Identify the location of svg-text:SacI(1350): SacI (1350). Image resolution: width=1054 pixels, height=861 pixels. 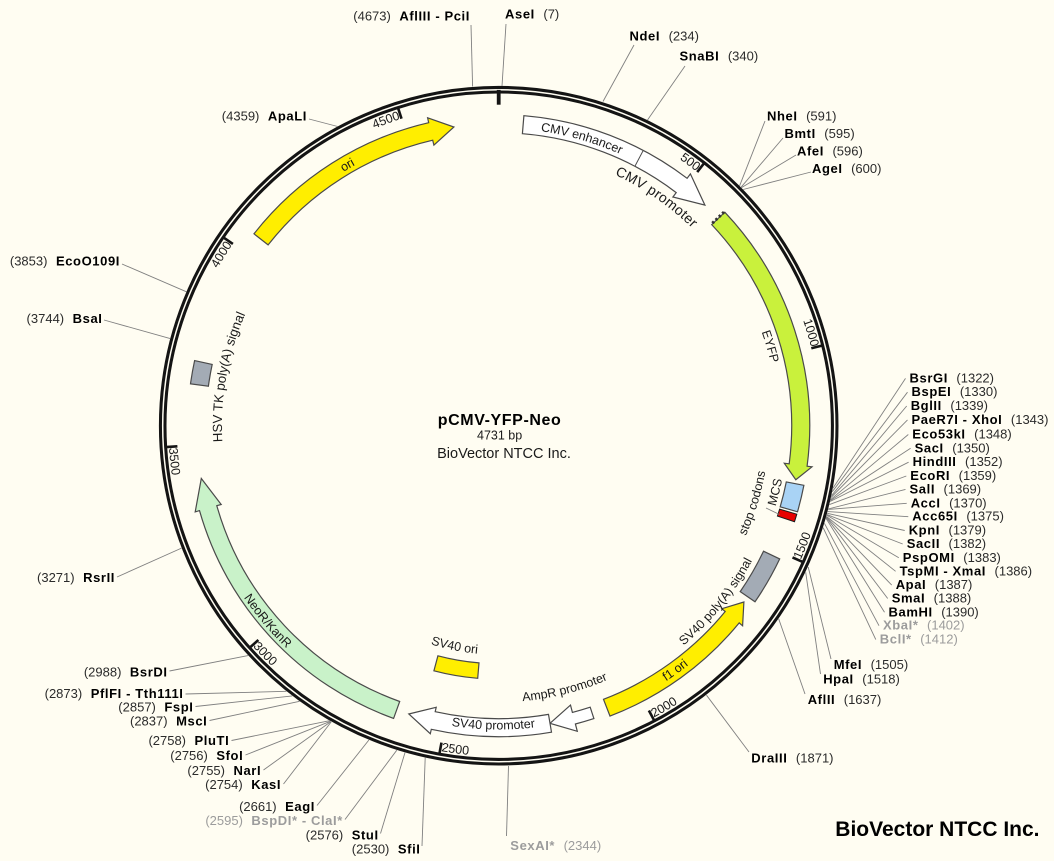
(952, 447).